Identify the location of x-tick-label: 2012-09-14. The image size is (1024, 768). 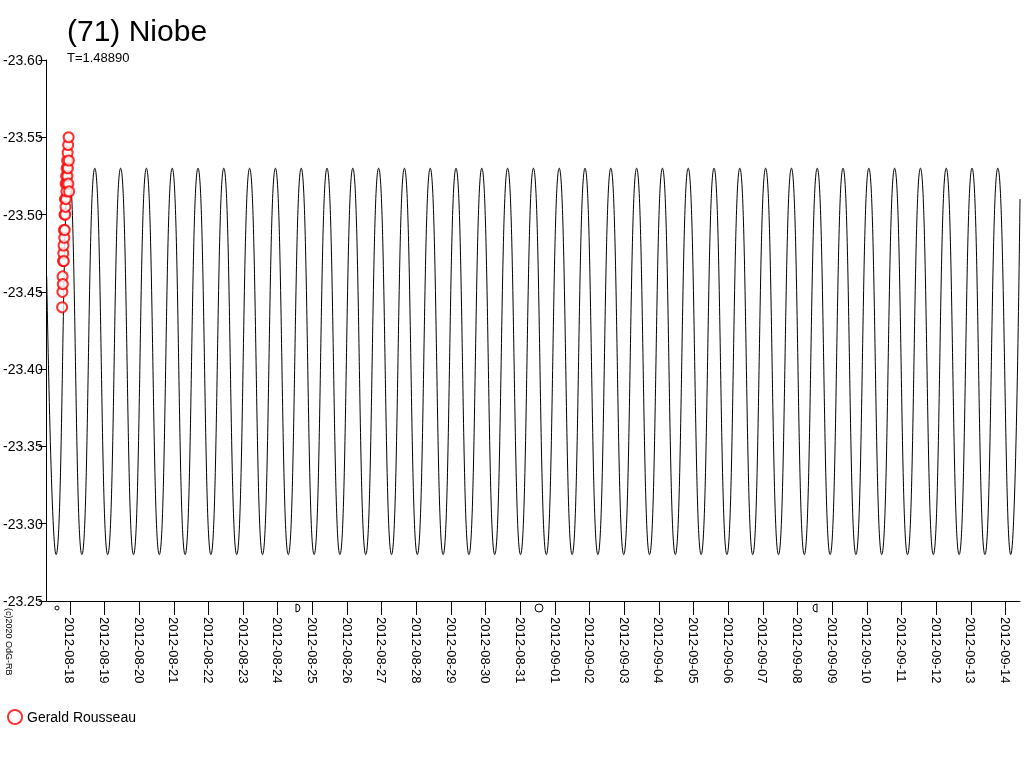
(1006, 650).